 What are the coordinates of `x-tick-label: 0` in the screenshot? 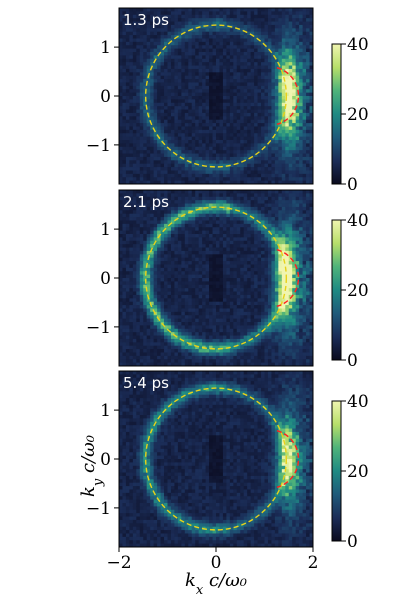 It's located at (216, 563).